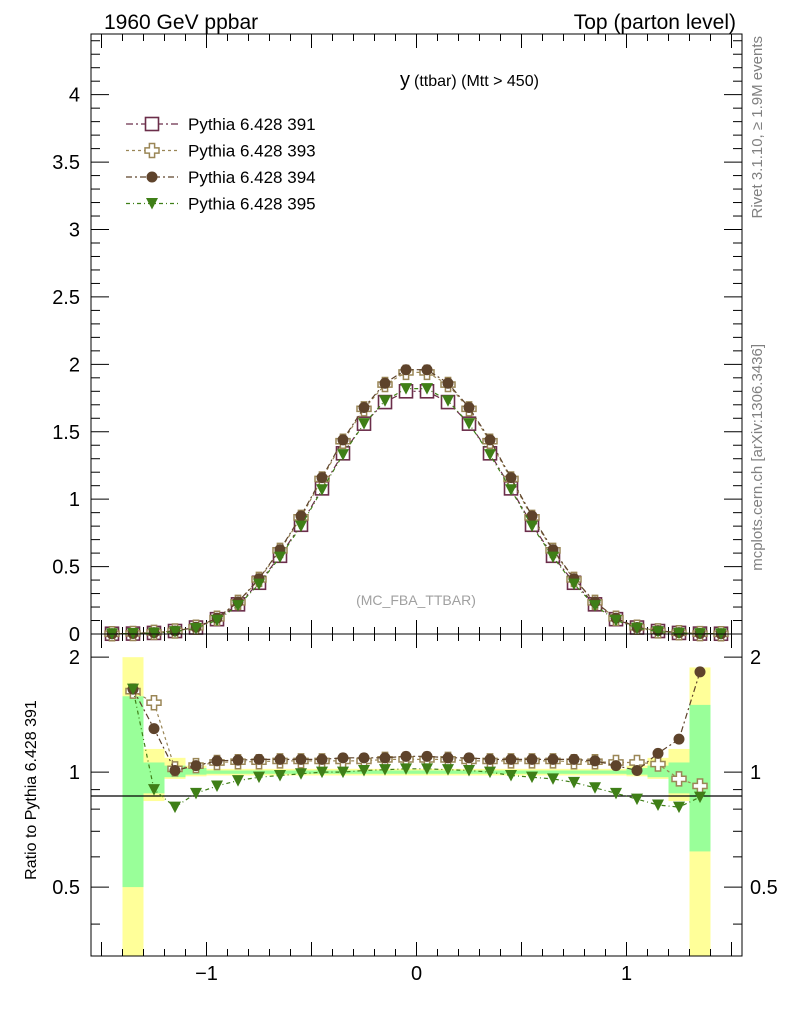 Image resolution: width=786 pixels, height=1024 pixels. What do you see at coordinates (252, 204) in the screenshot?
I see `legend-label: Pythia 6.428 395` at bounding box center [252, 204].